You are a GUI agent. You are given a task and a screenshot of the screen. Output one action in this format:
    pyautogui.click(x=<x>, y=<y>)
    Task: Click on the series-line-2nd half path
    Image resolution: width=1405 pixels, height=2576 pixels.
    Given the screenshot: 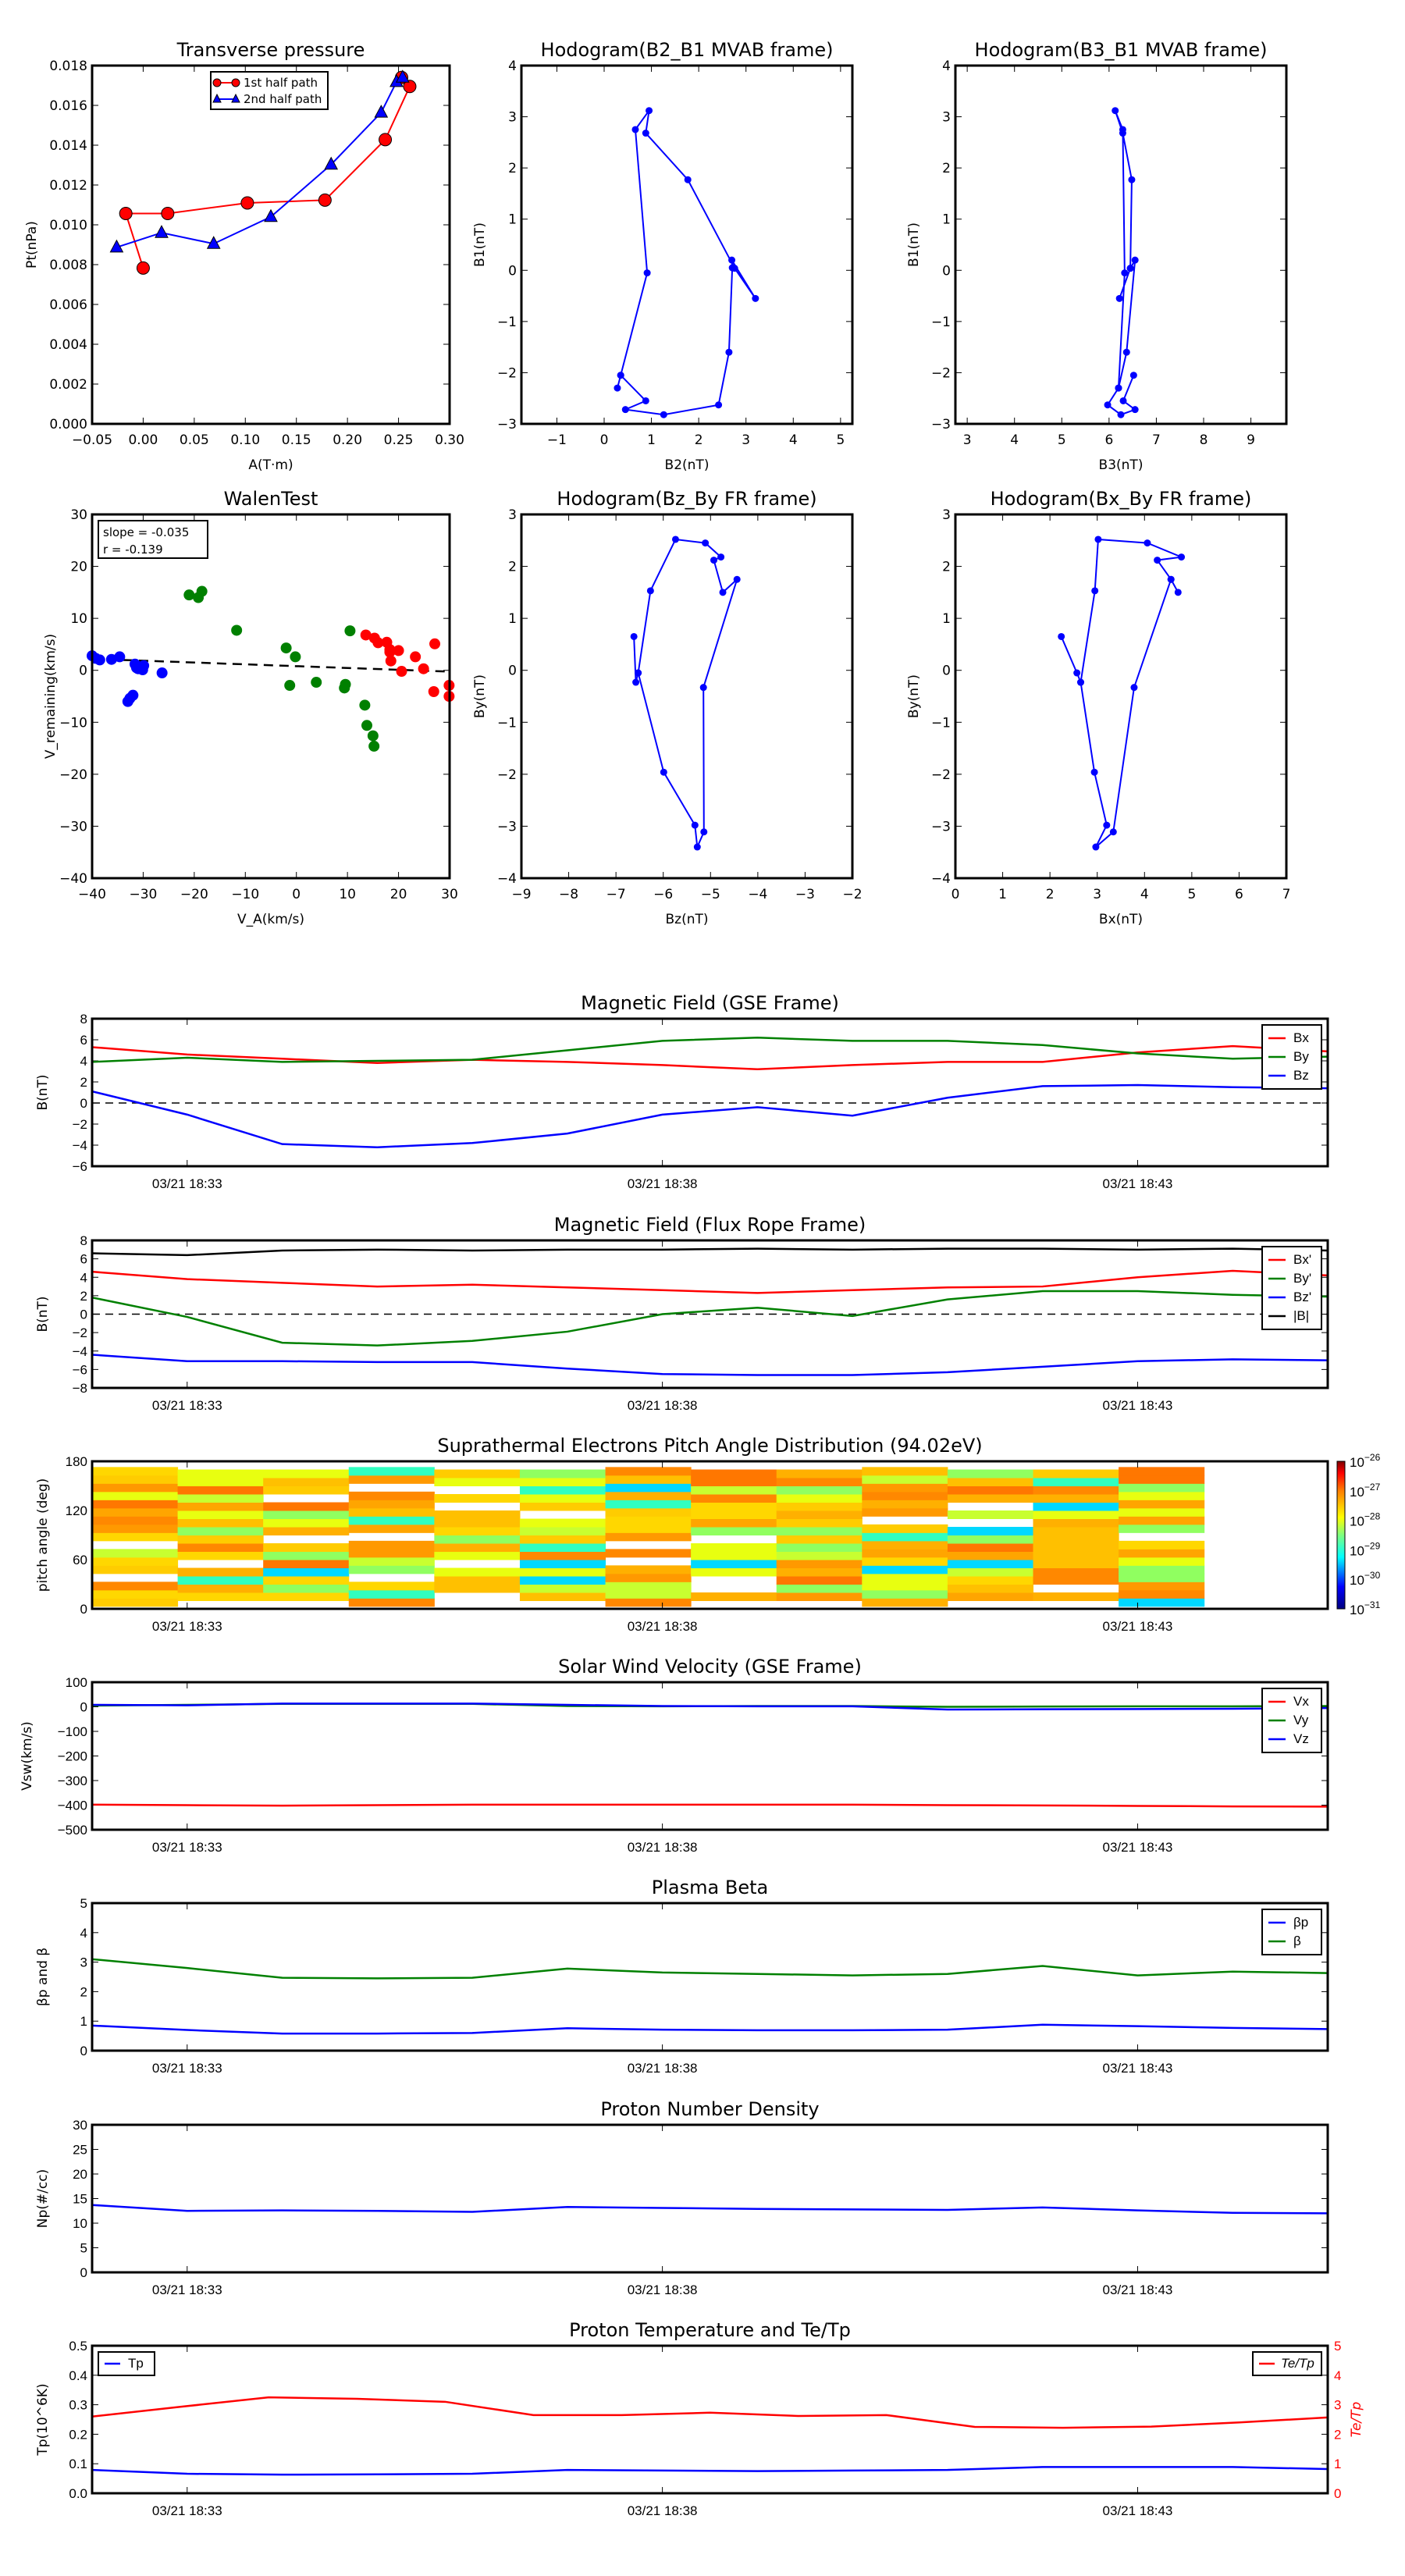 What is the action you would take?
    pyautogui.click(x=260, y=162)
    